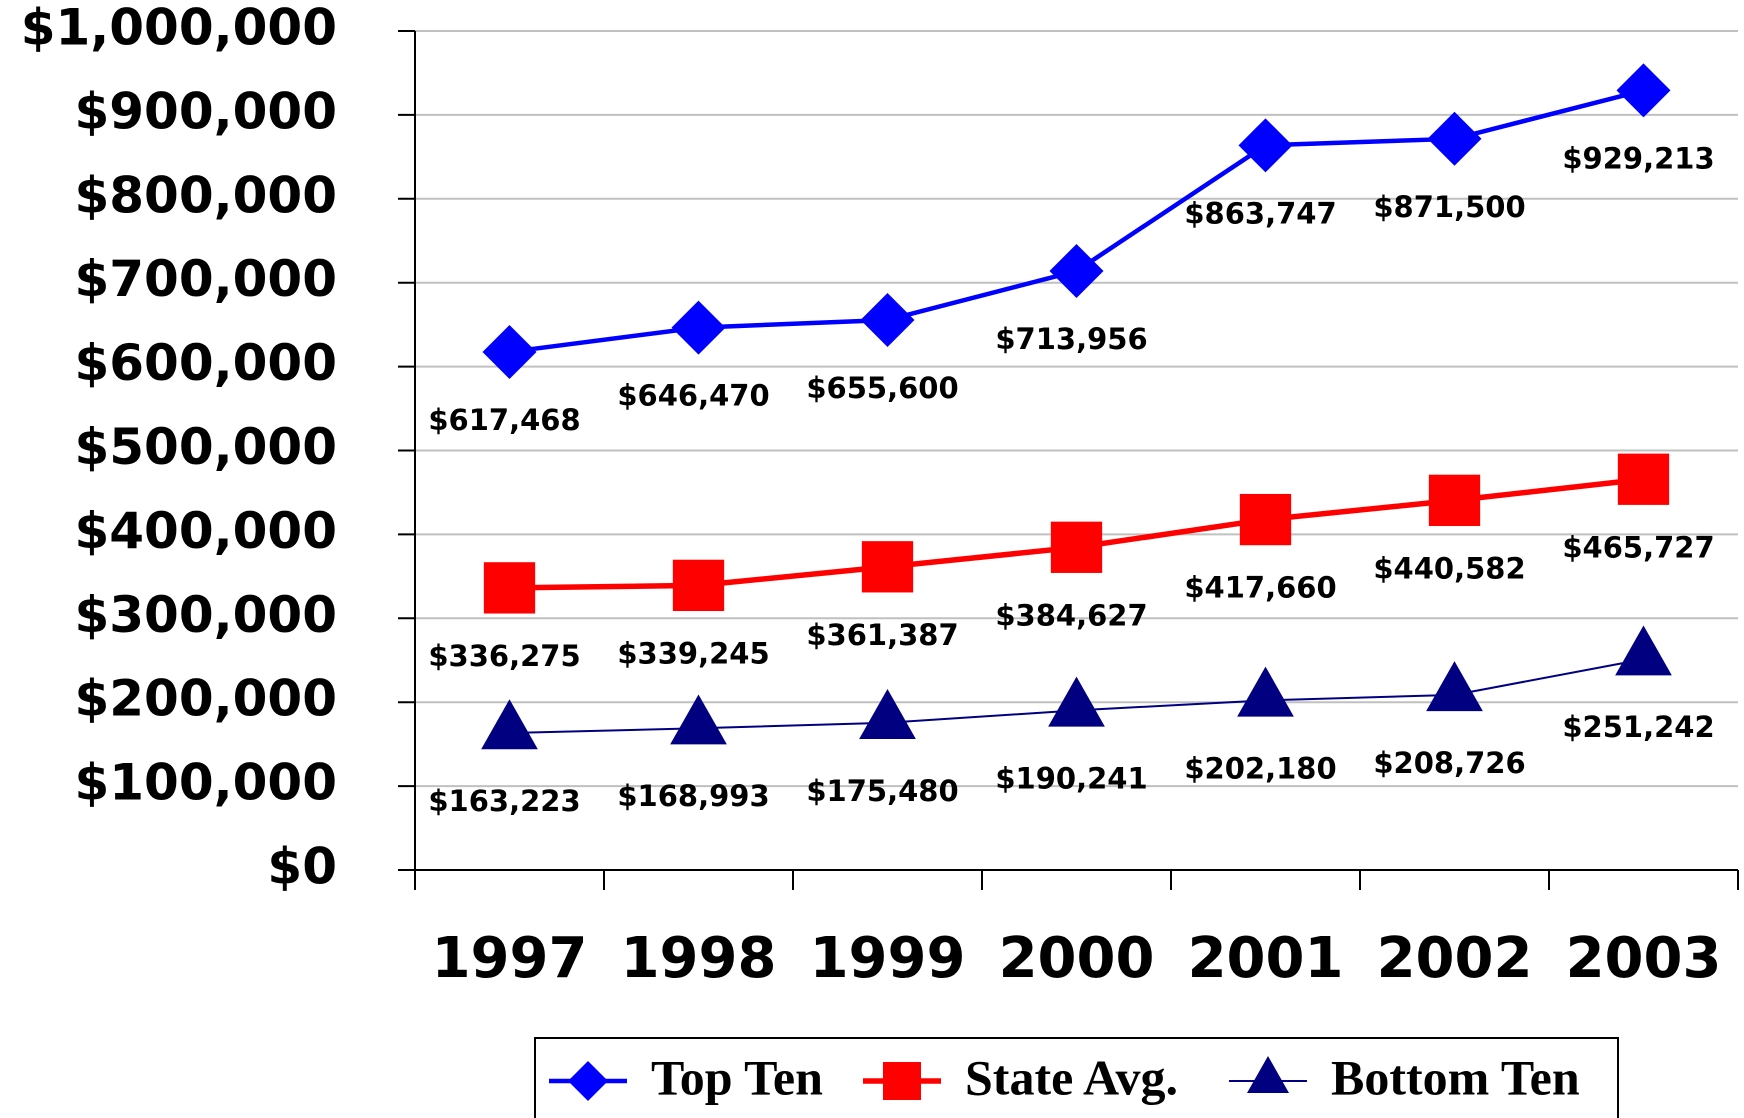  What do you see at coordinates (888, 958) in the screenshot?
I see `x-tick-label: 1999` at bounding box center [888, 958].